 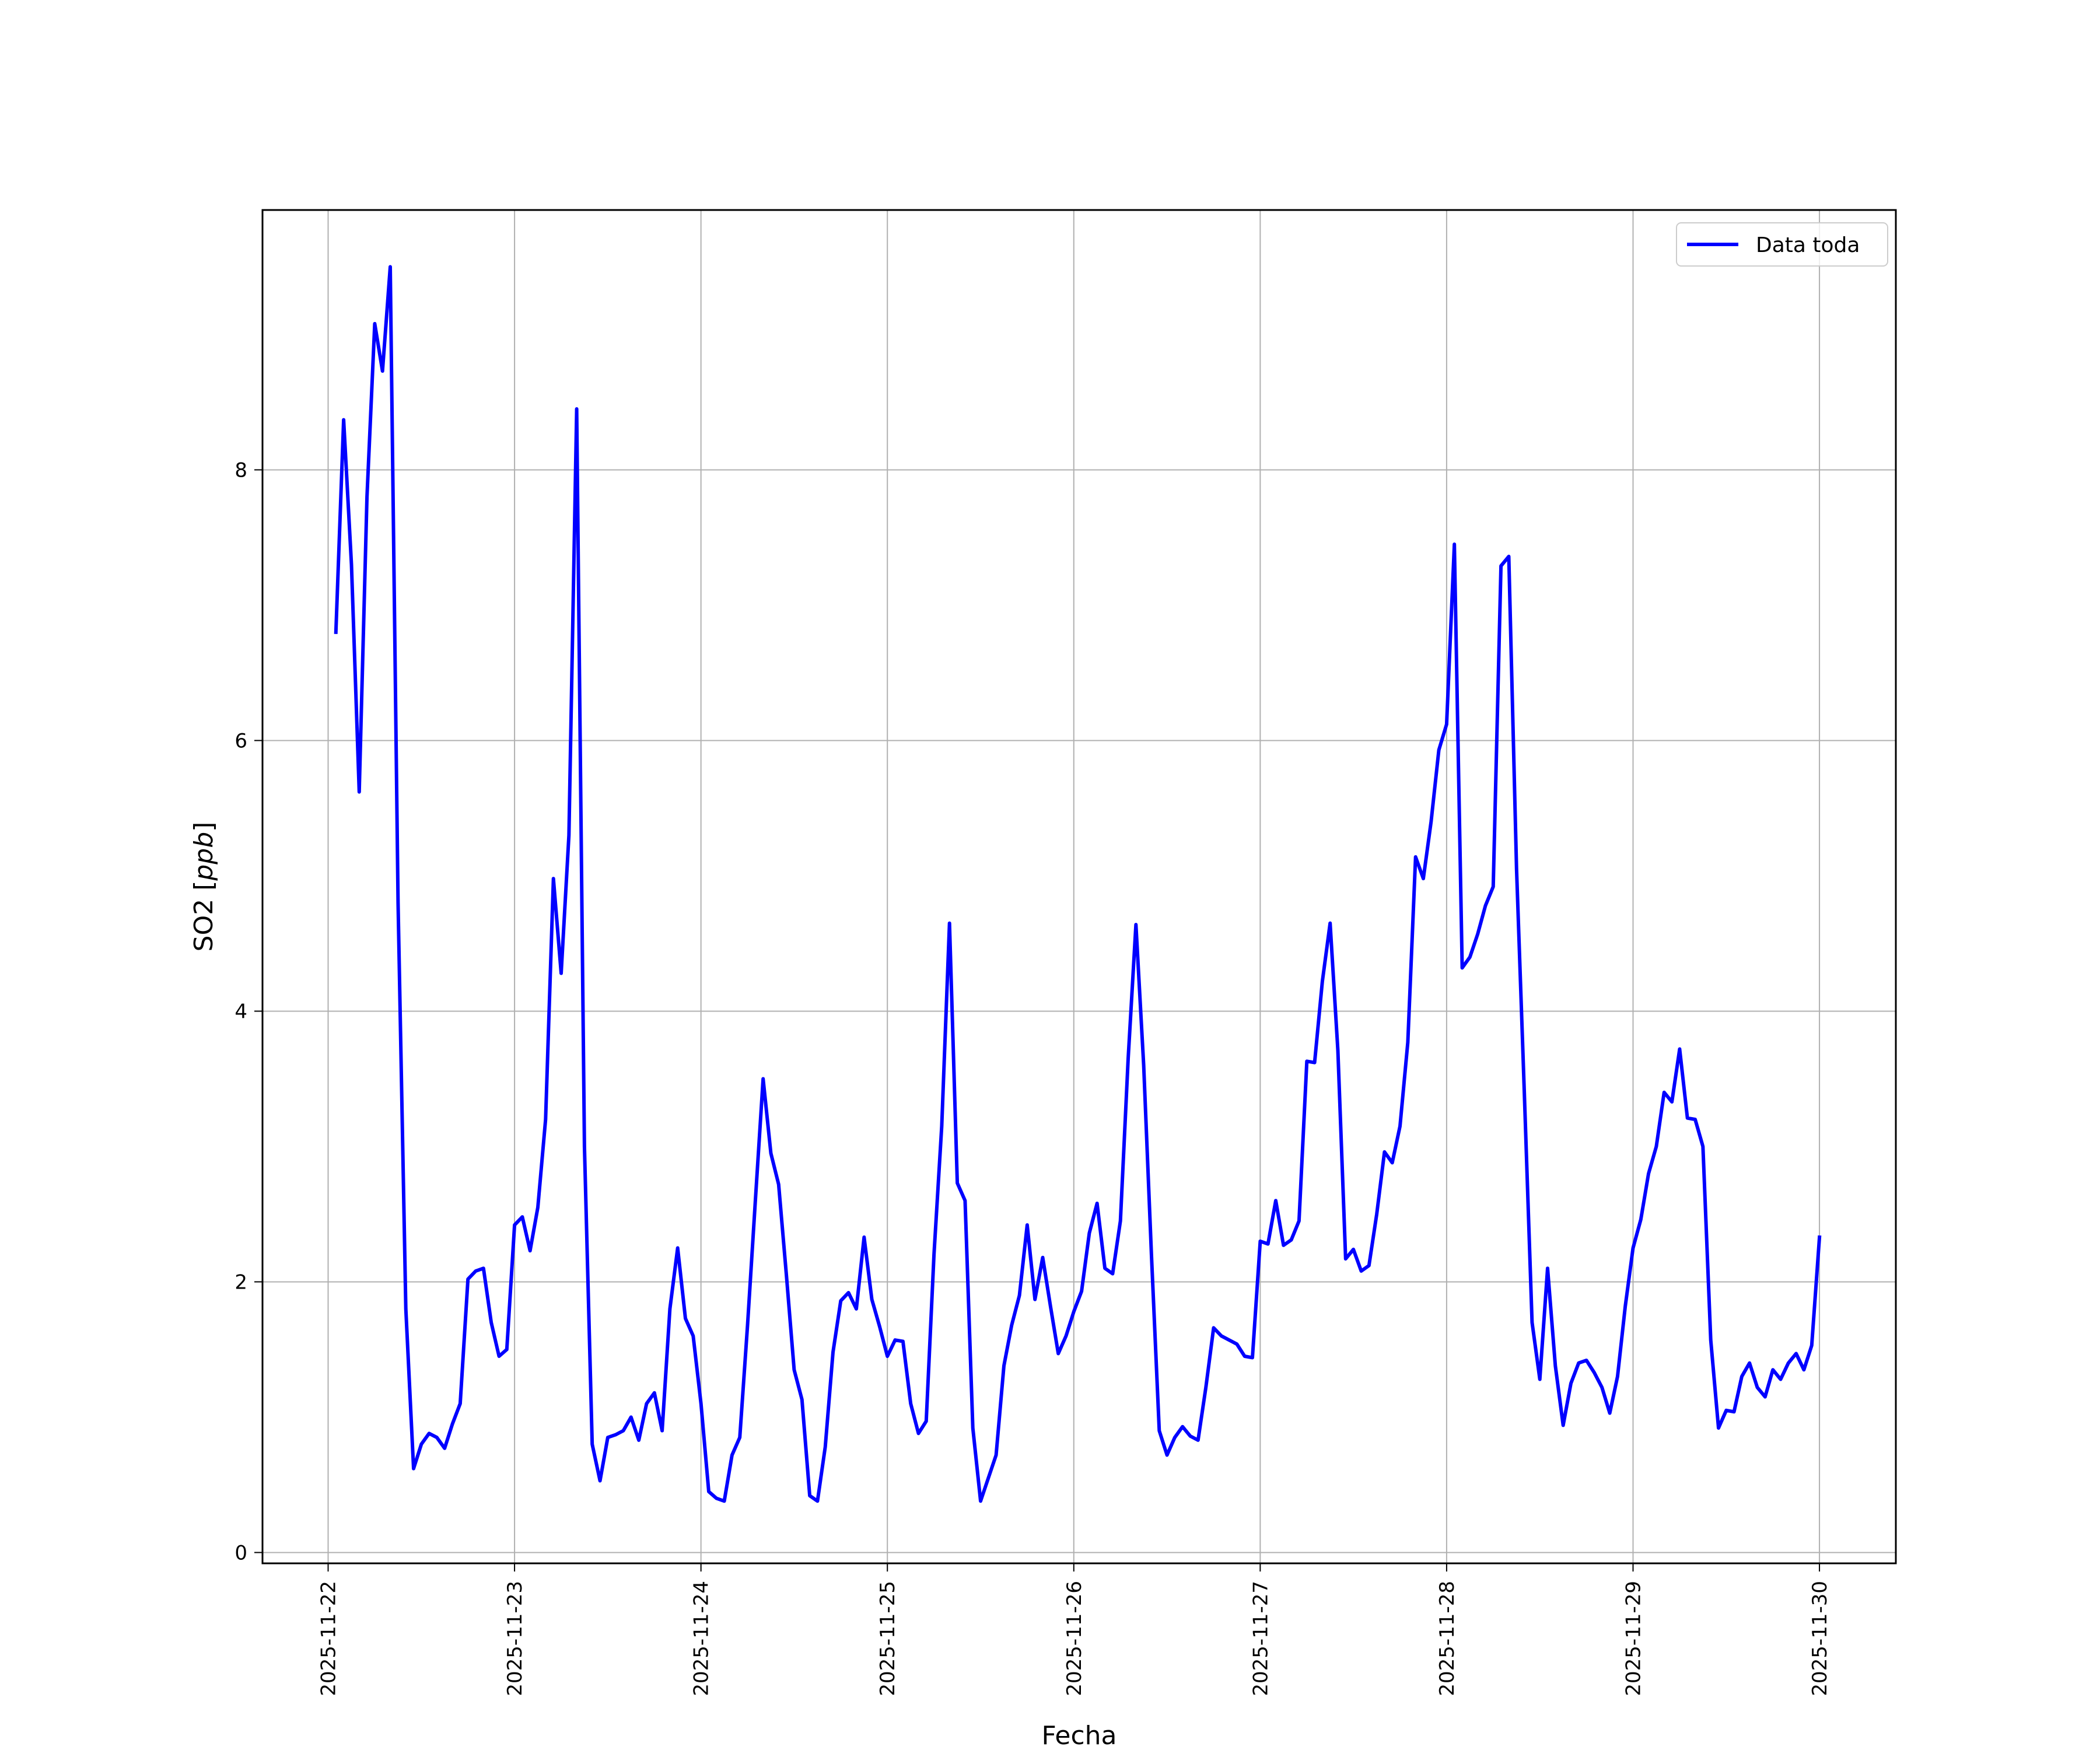 I want to click on x-tick-label: 2025-11-25, so click(x=888, y=1638).